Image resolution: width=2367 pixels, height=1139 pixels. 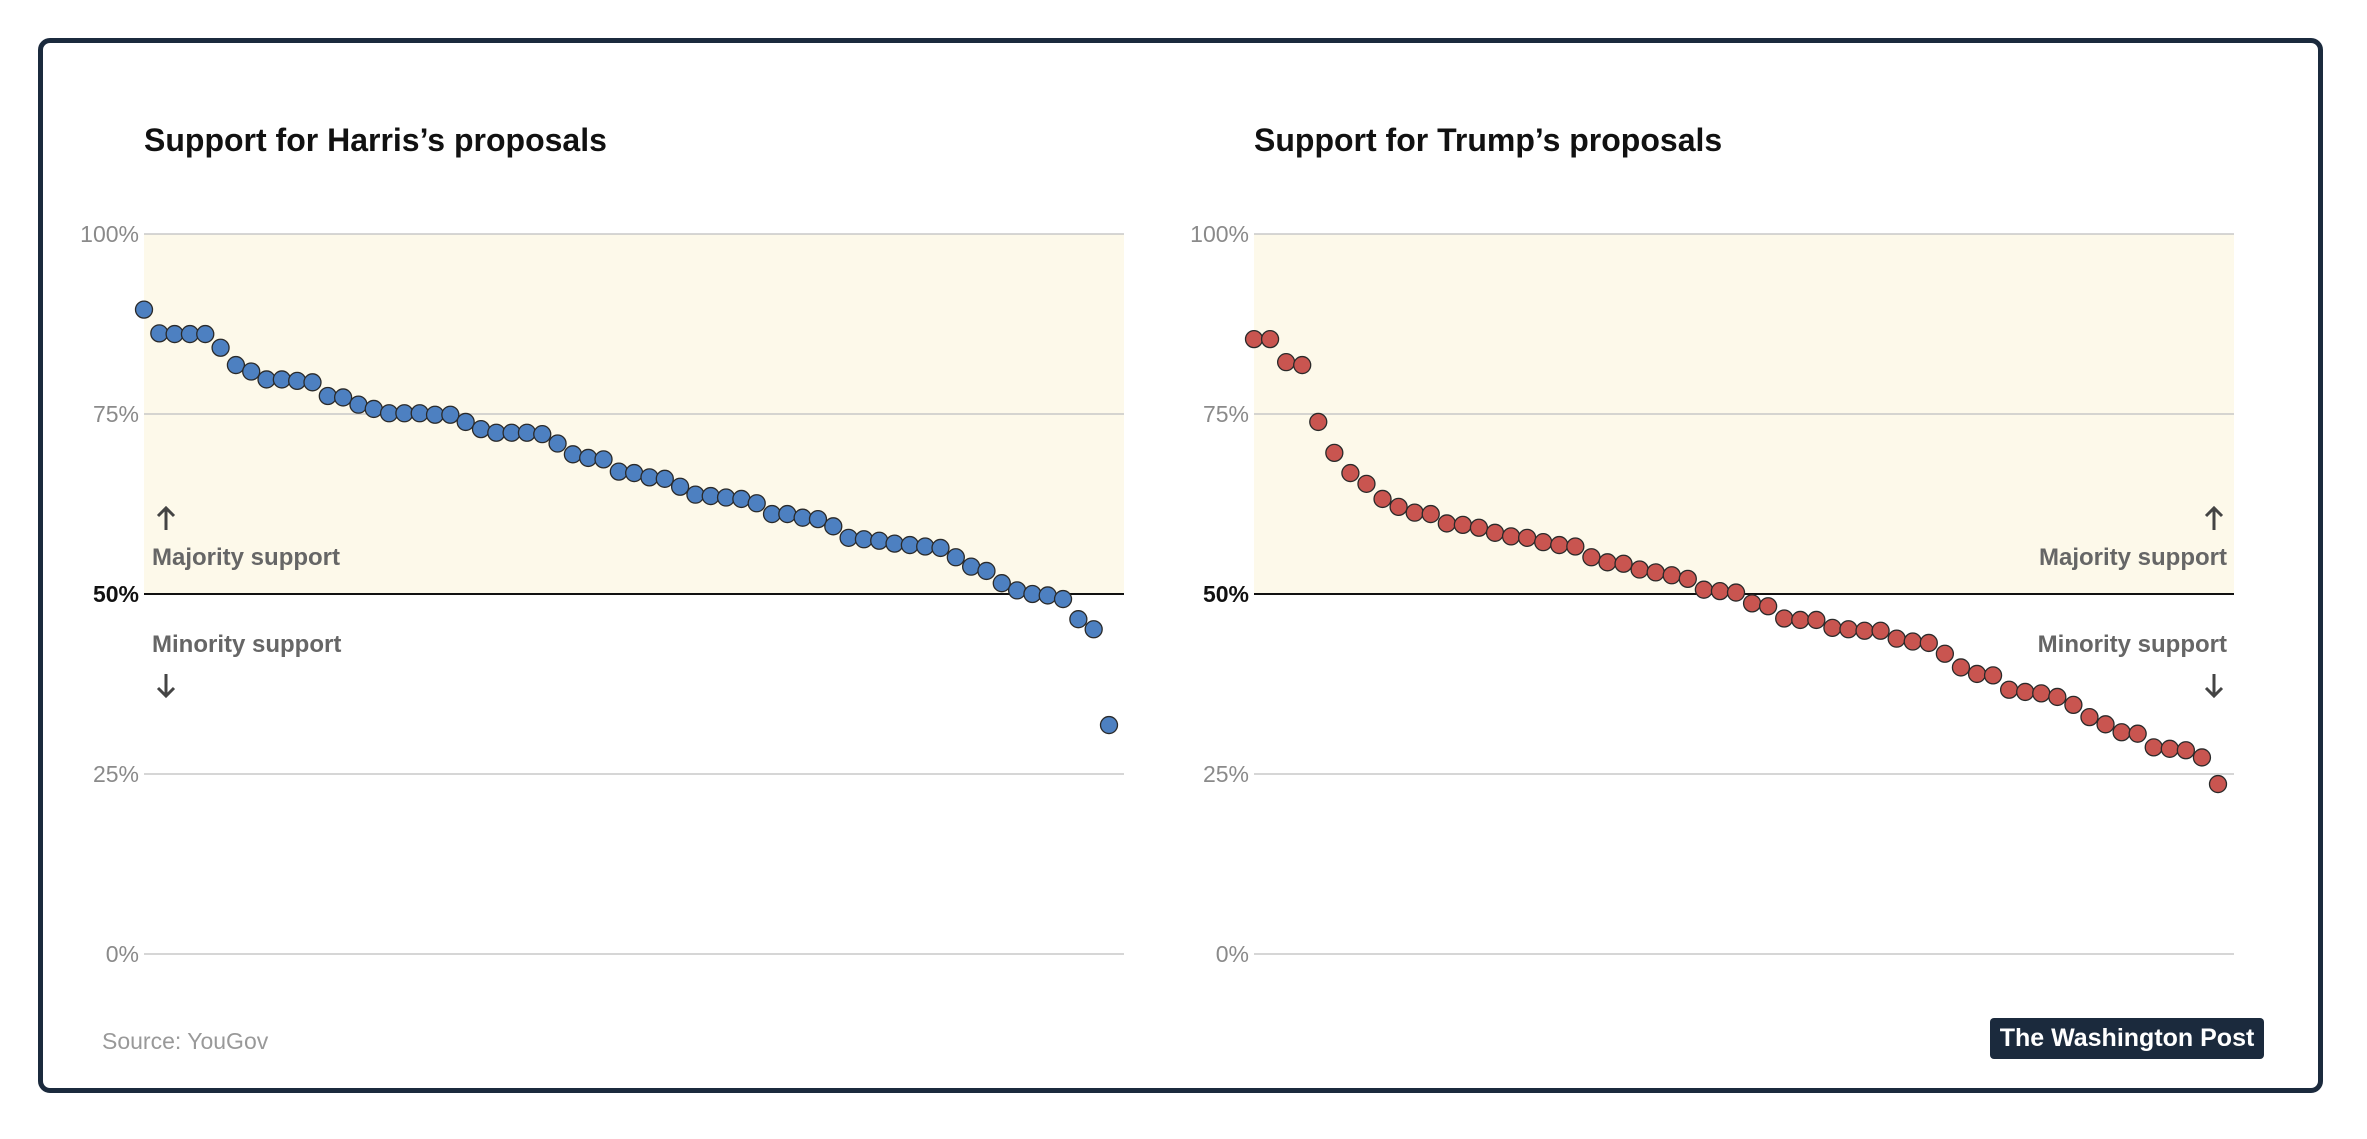 What do you see at coordinates (1219, 234) in the screenshot?
I see `trump-y-tick-label: 100%` at bounding box center [1219, 234].